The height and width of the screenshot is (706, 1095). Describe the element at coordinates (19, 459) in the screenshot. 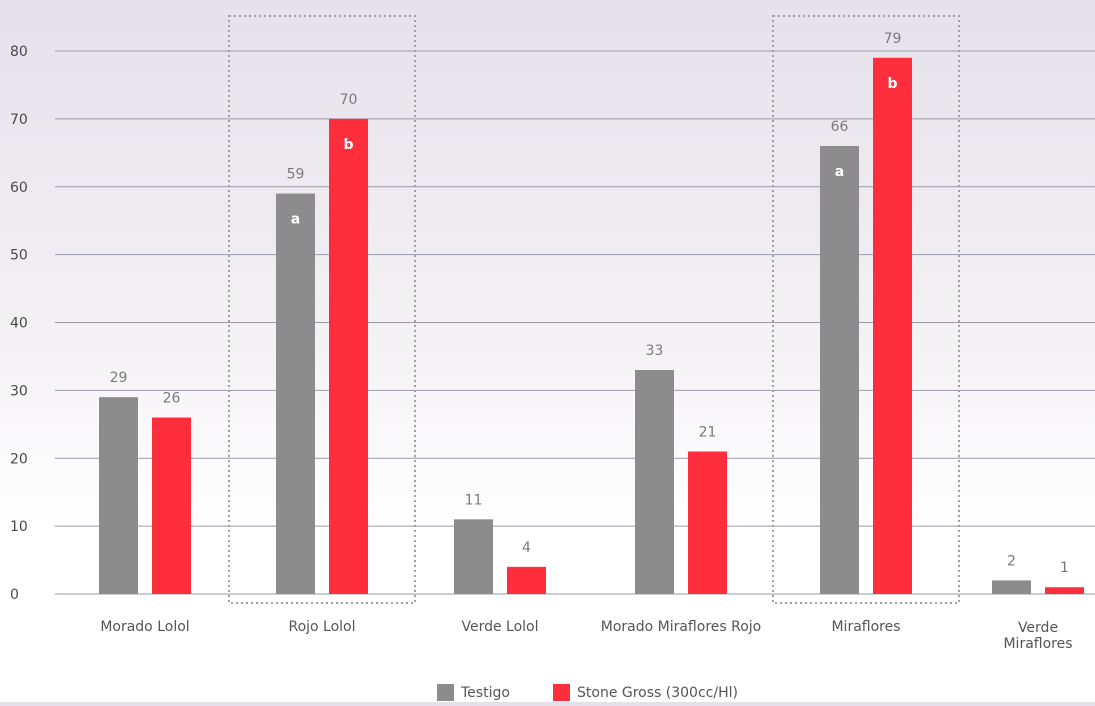

I see `y-tick-label: 20` at that location.